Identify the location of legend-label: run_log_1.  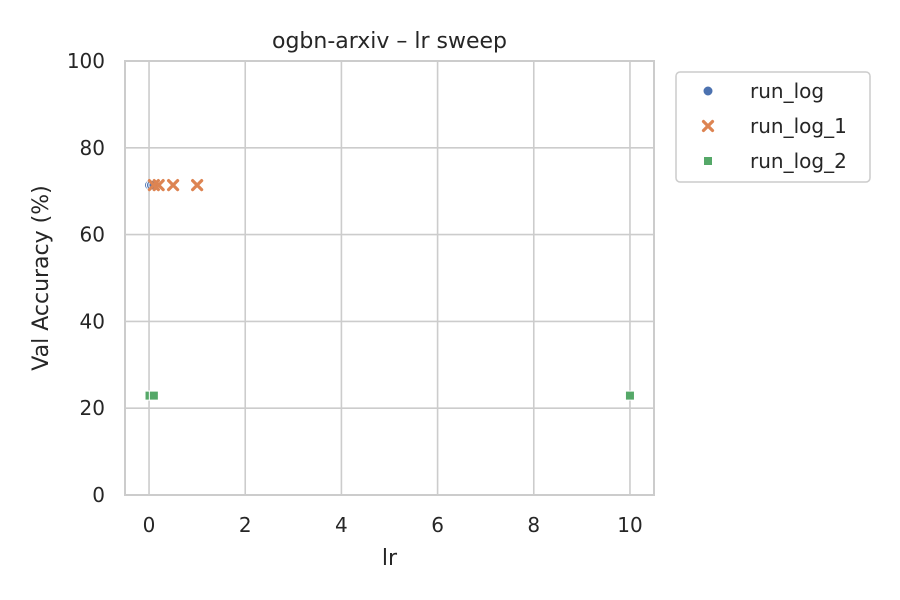
(798, 126).